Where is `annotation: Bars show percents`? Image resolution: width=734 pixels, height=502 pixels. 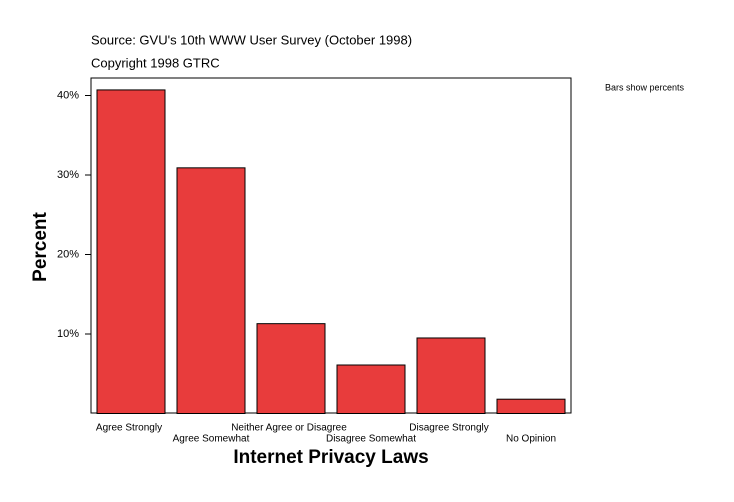
annotation: Bars show percents is located at coordinates (645, 87).